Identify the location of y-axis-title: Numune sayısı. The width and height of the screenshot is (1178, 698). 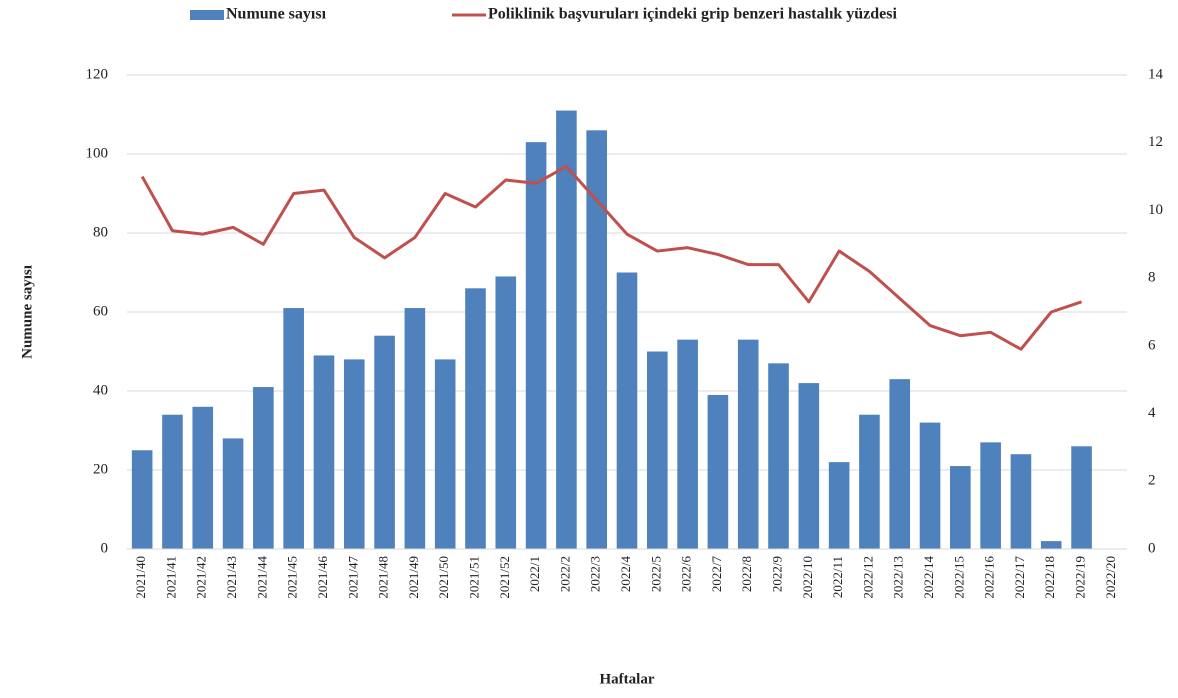
(27, 312).